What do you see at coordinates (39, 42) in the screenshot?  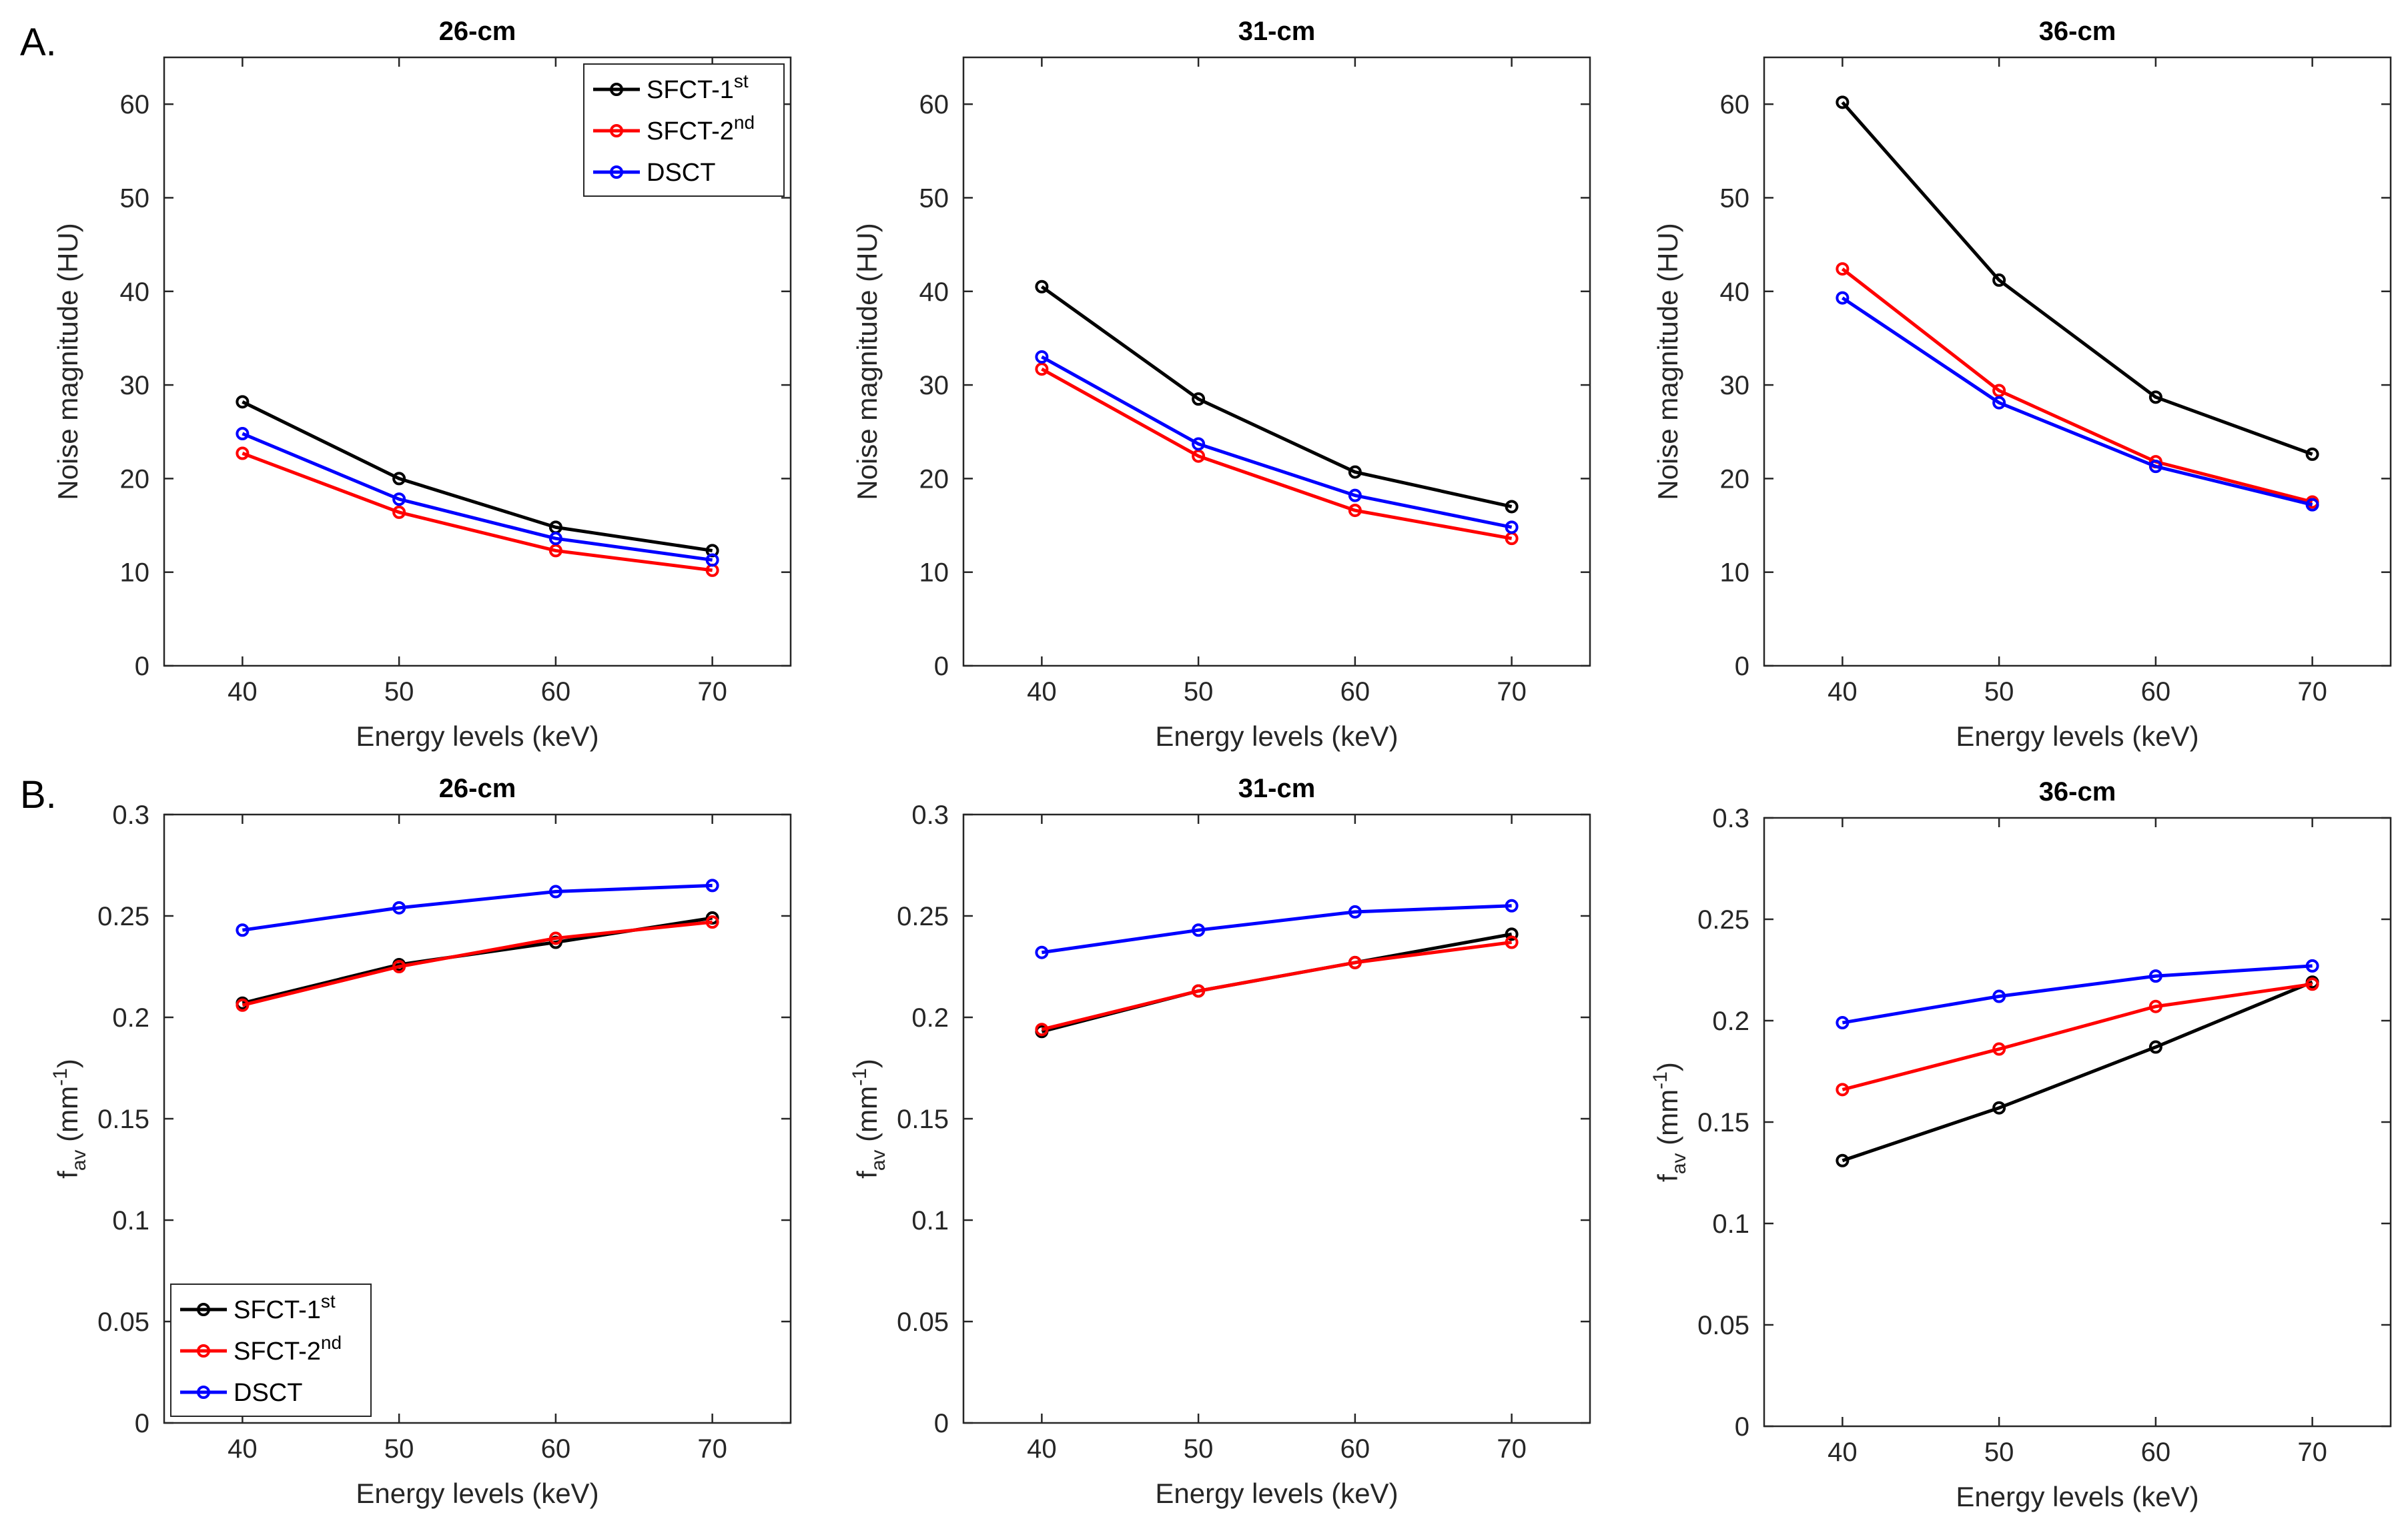 I see `panel-label-a: A.` at bounding box center [39, 42].